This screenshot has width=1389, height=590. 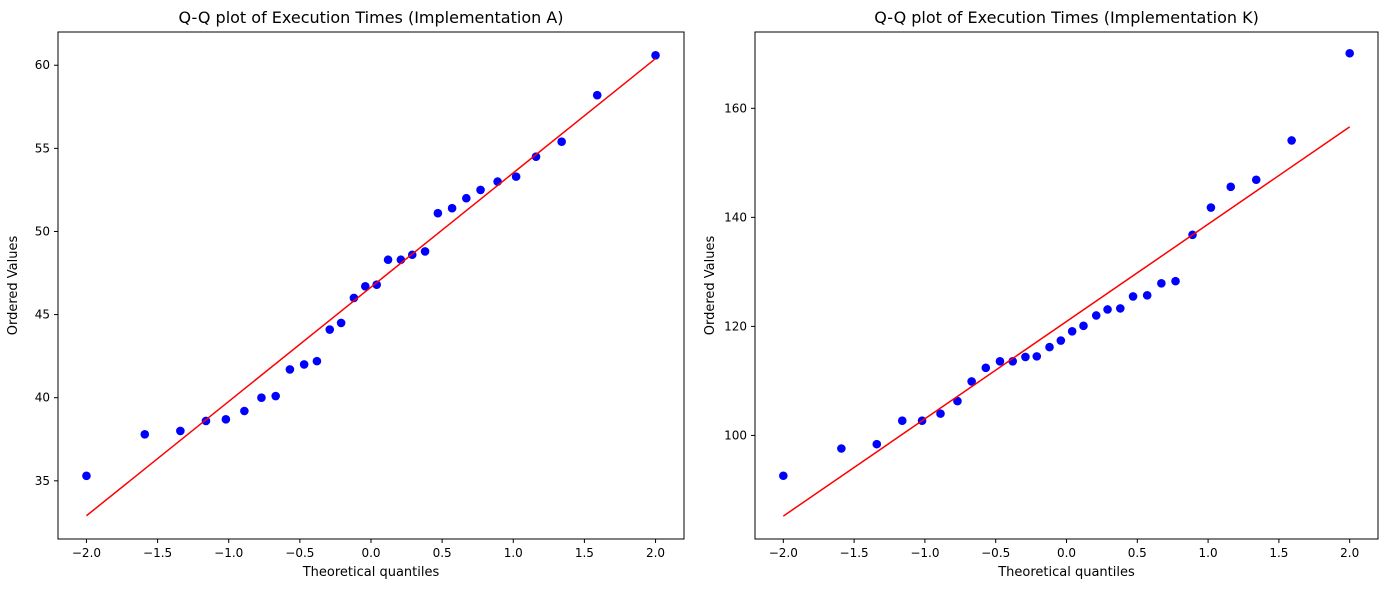 What do you see at coordinates (735, 326) in the screenshot?
I see `y-tick-label: 120` at bounding box center [735, 326].